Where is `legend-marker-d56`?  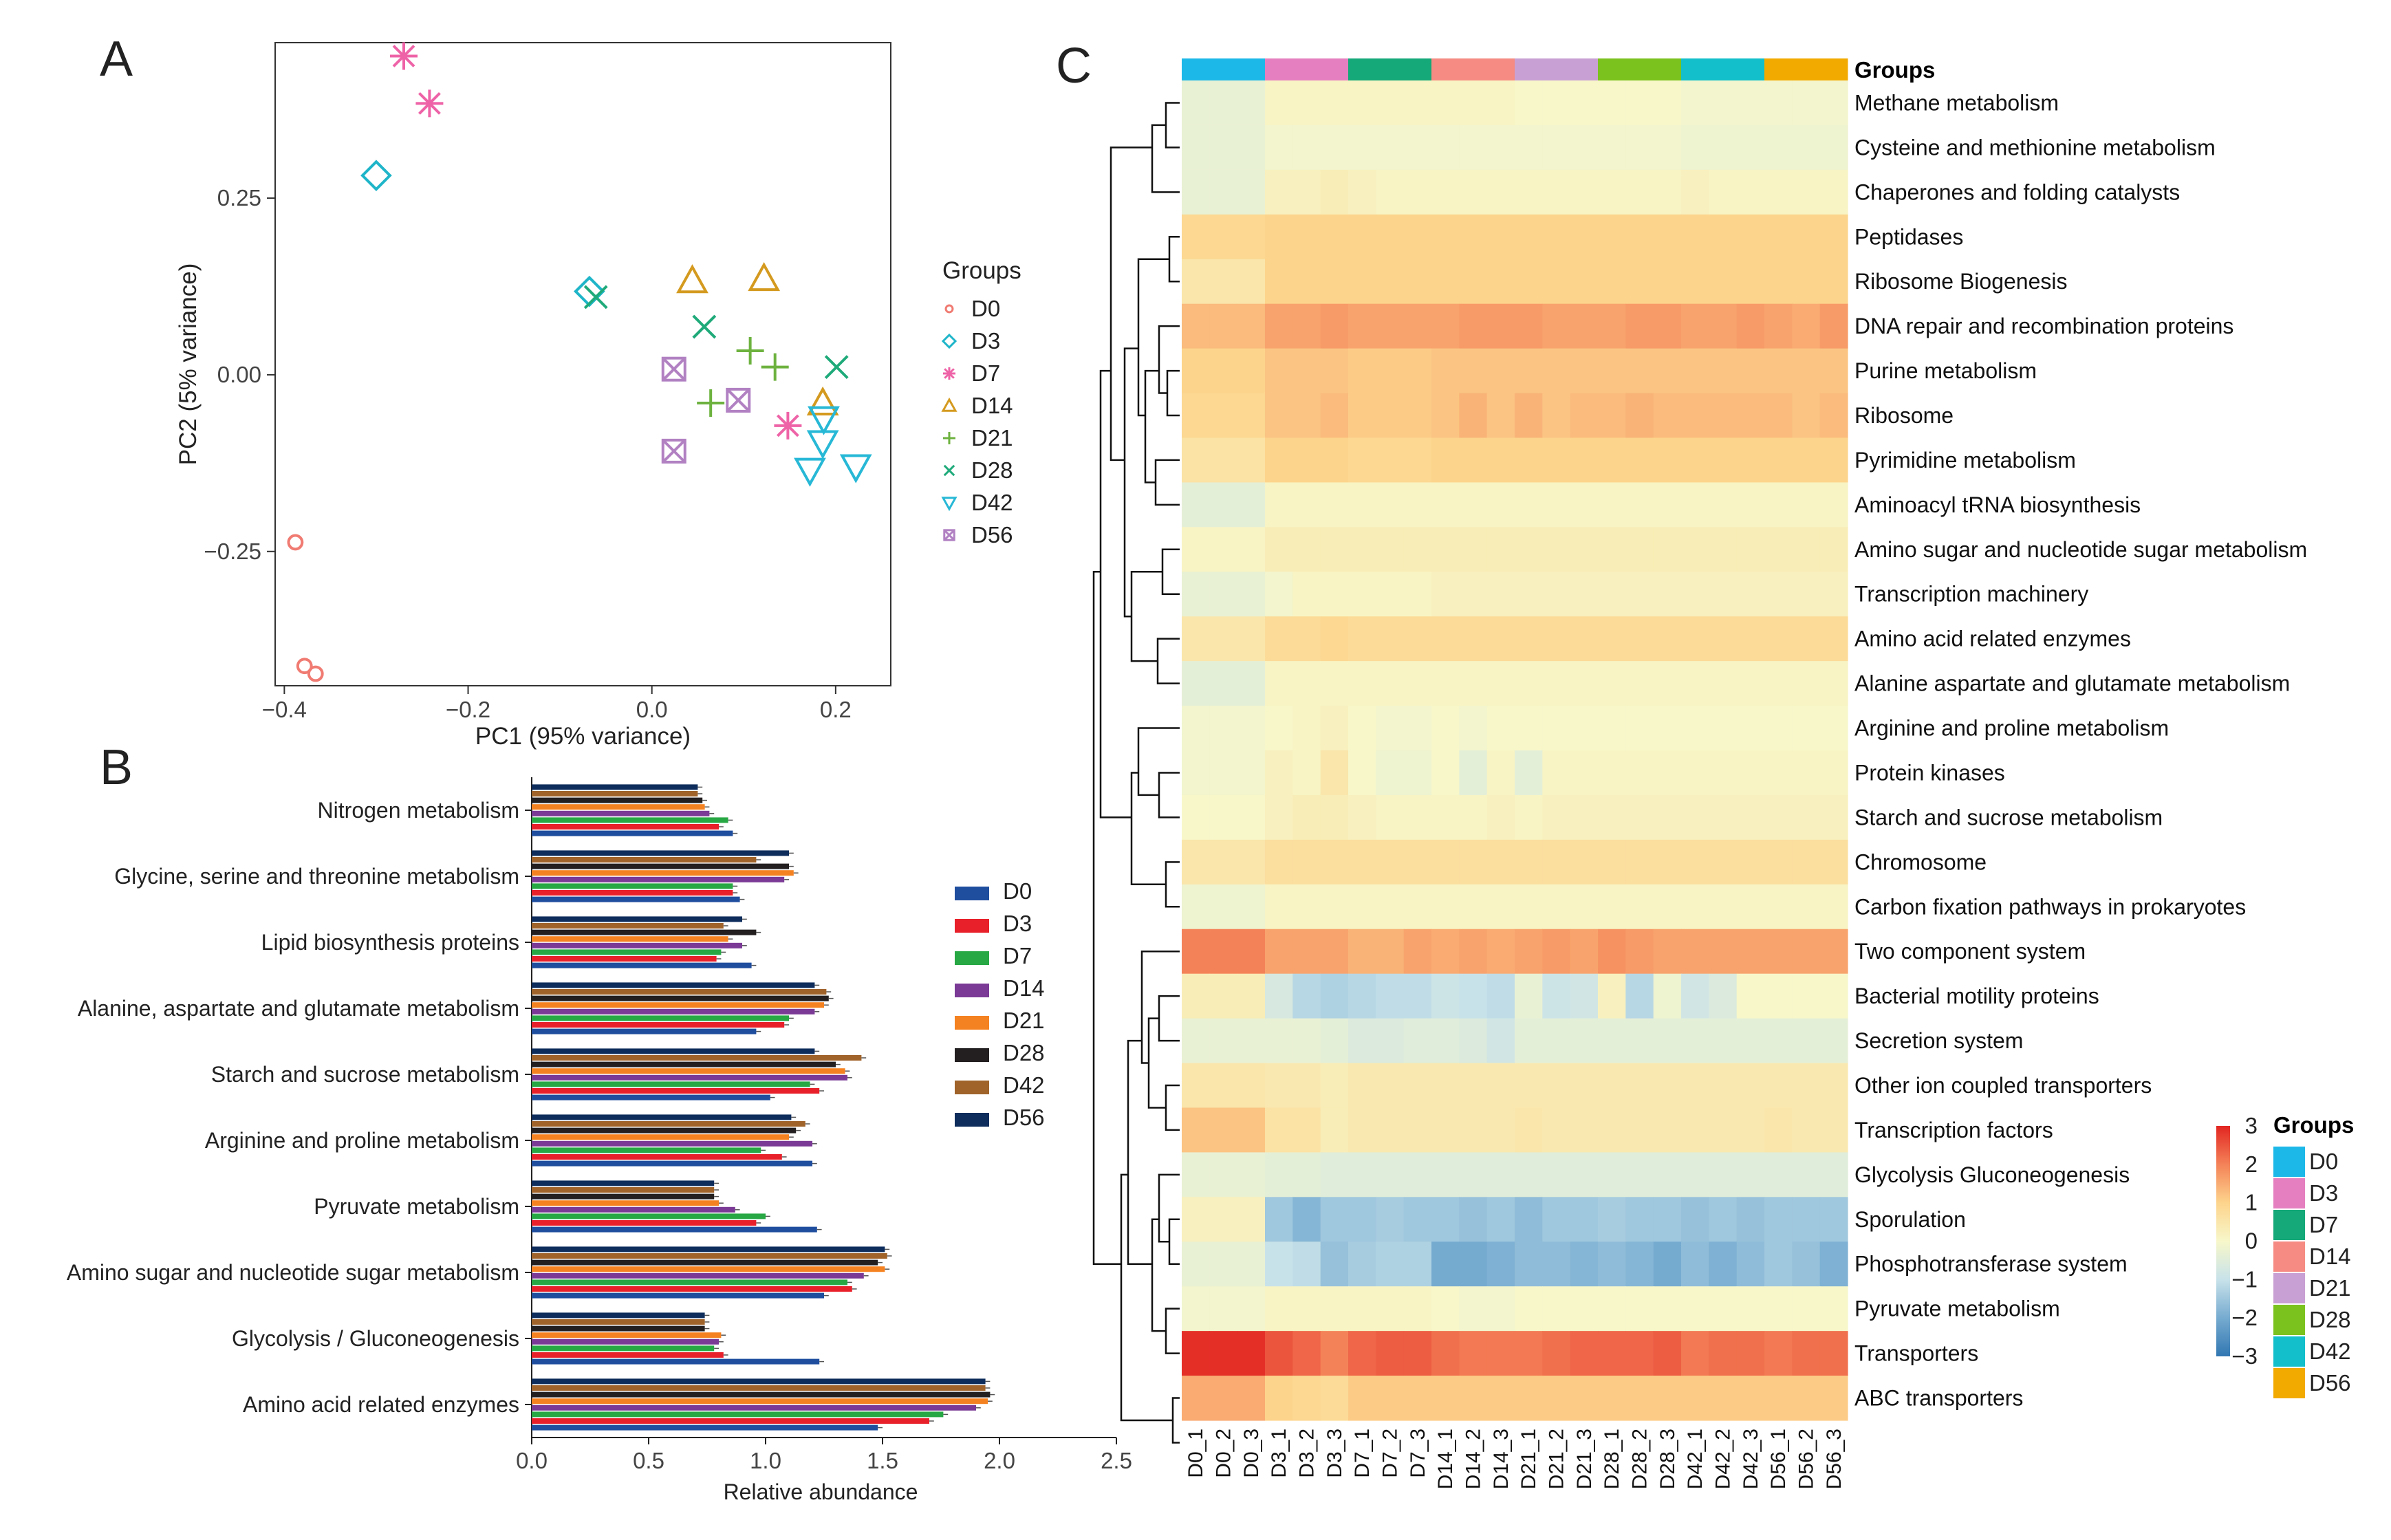 legend-marker-d56 is located at coordinates (949, 535).